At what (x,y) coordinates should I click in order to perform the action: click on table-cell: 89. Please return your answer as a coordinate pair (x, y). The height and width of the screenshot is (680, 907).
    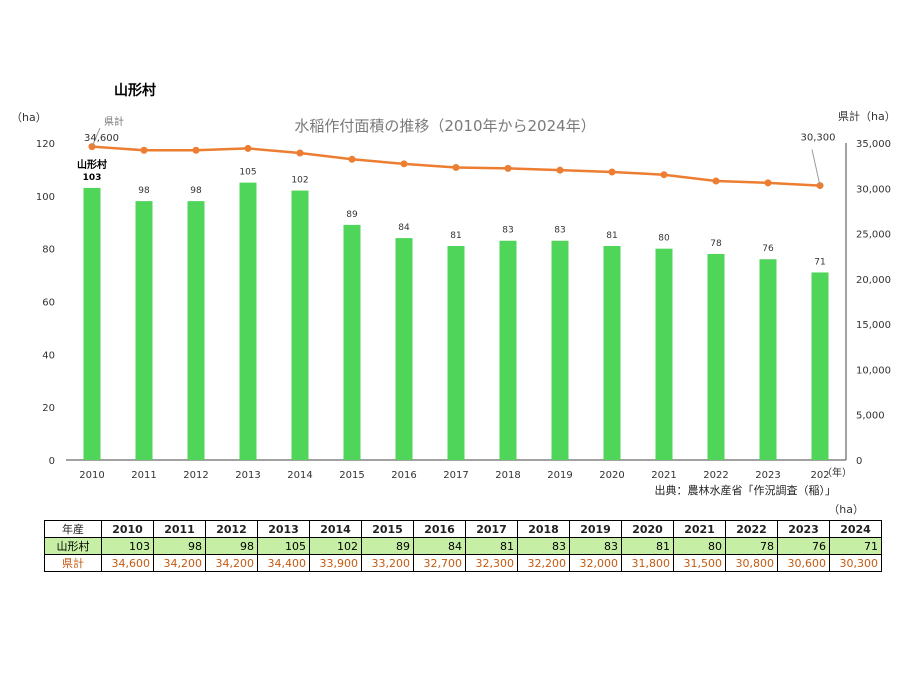
    Looking at the image, I should click on (387, 546).